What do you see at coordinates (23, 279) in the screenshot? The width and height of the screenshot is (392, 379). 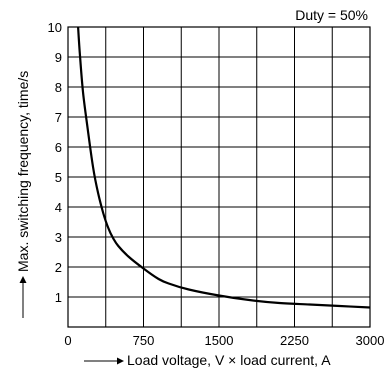 I see `y-axis-arrow-head` at bounding box center [23, 279].